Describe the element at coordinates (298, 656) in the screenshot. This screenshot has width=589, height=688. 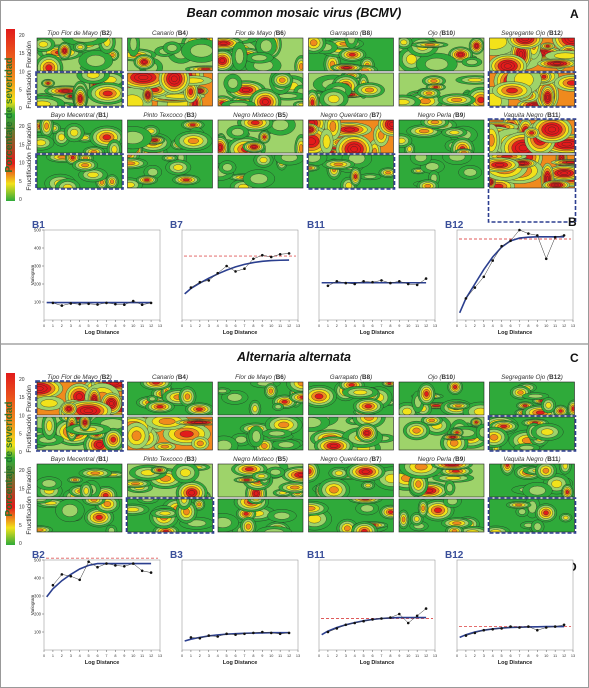
I see `x-tick-label: 13` at that location.